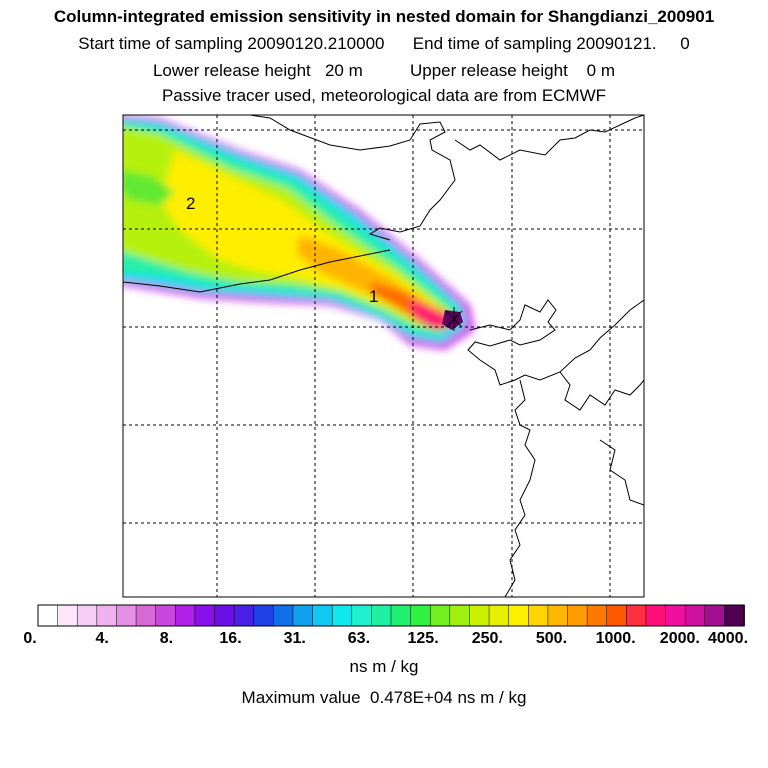 This screenshot has width=768, height=768. What do you see at coordinates (454, 319) in the screenshot?
I see `release-site-marker` at bounding box center [454, 319].